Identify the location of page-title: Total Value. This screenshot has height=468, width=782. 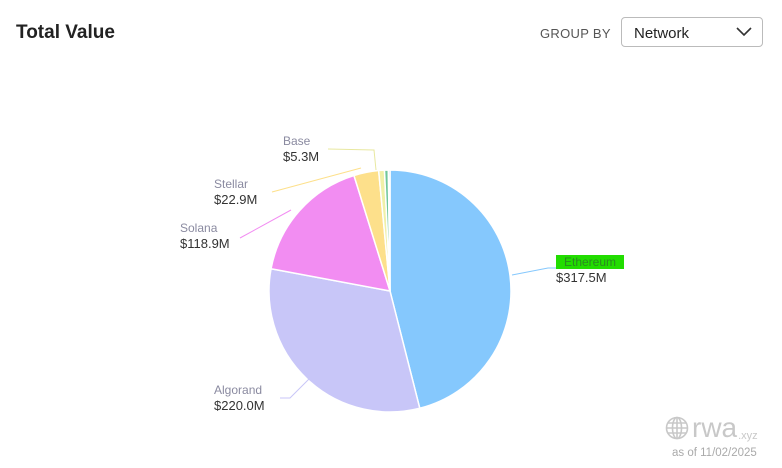
(65, 32).